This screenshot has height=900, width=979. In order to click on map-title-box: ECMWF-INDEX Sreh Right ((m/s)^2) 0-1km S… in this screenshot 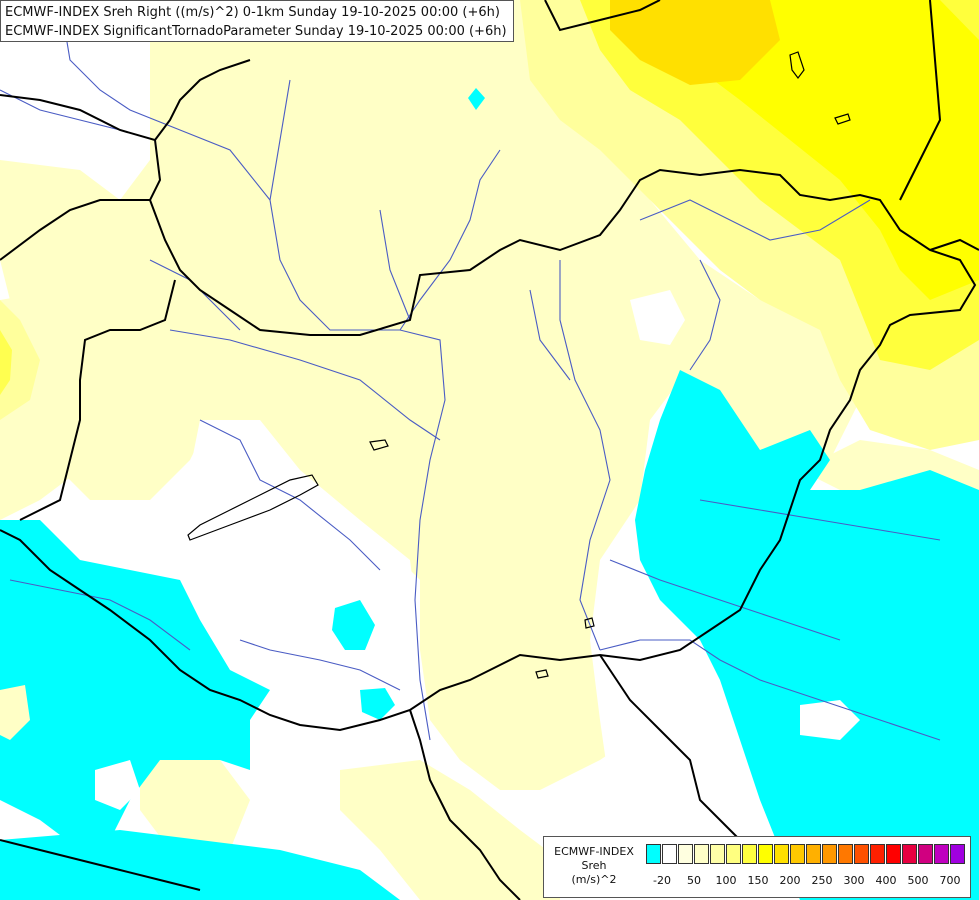, I will do `click(257, 21)`.